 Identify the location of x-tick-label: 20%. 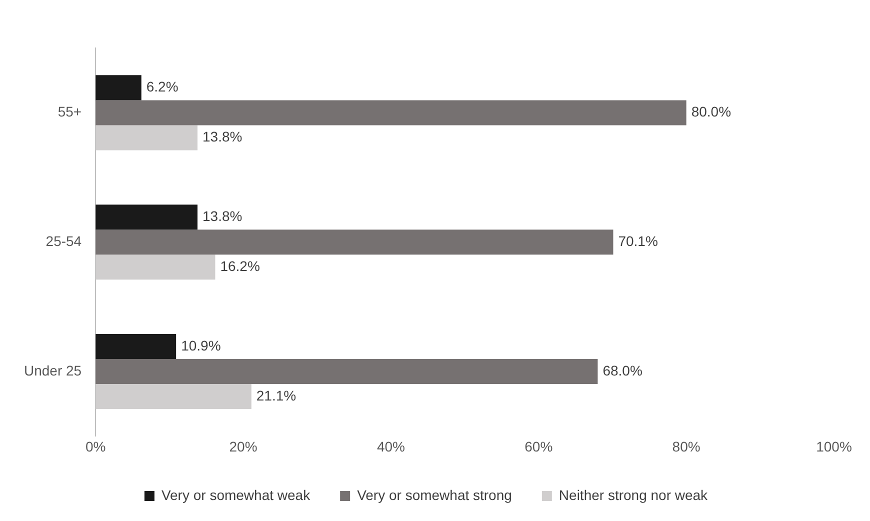
(243, 446).